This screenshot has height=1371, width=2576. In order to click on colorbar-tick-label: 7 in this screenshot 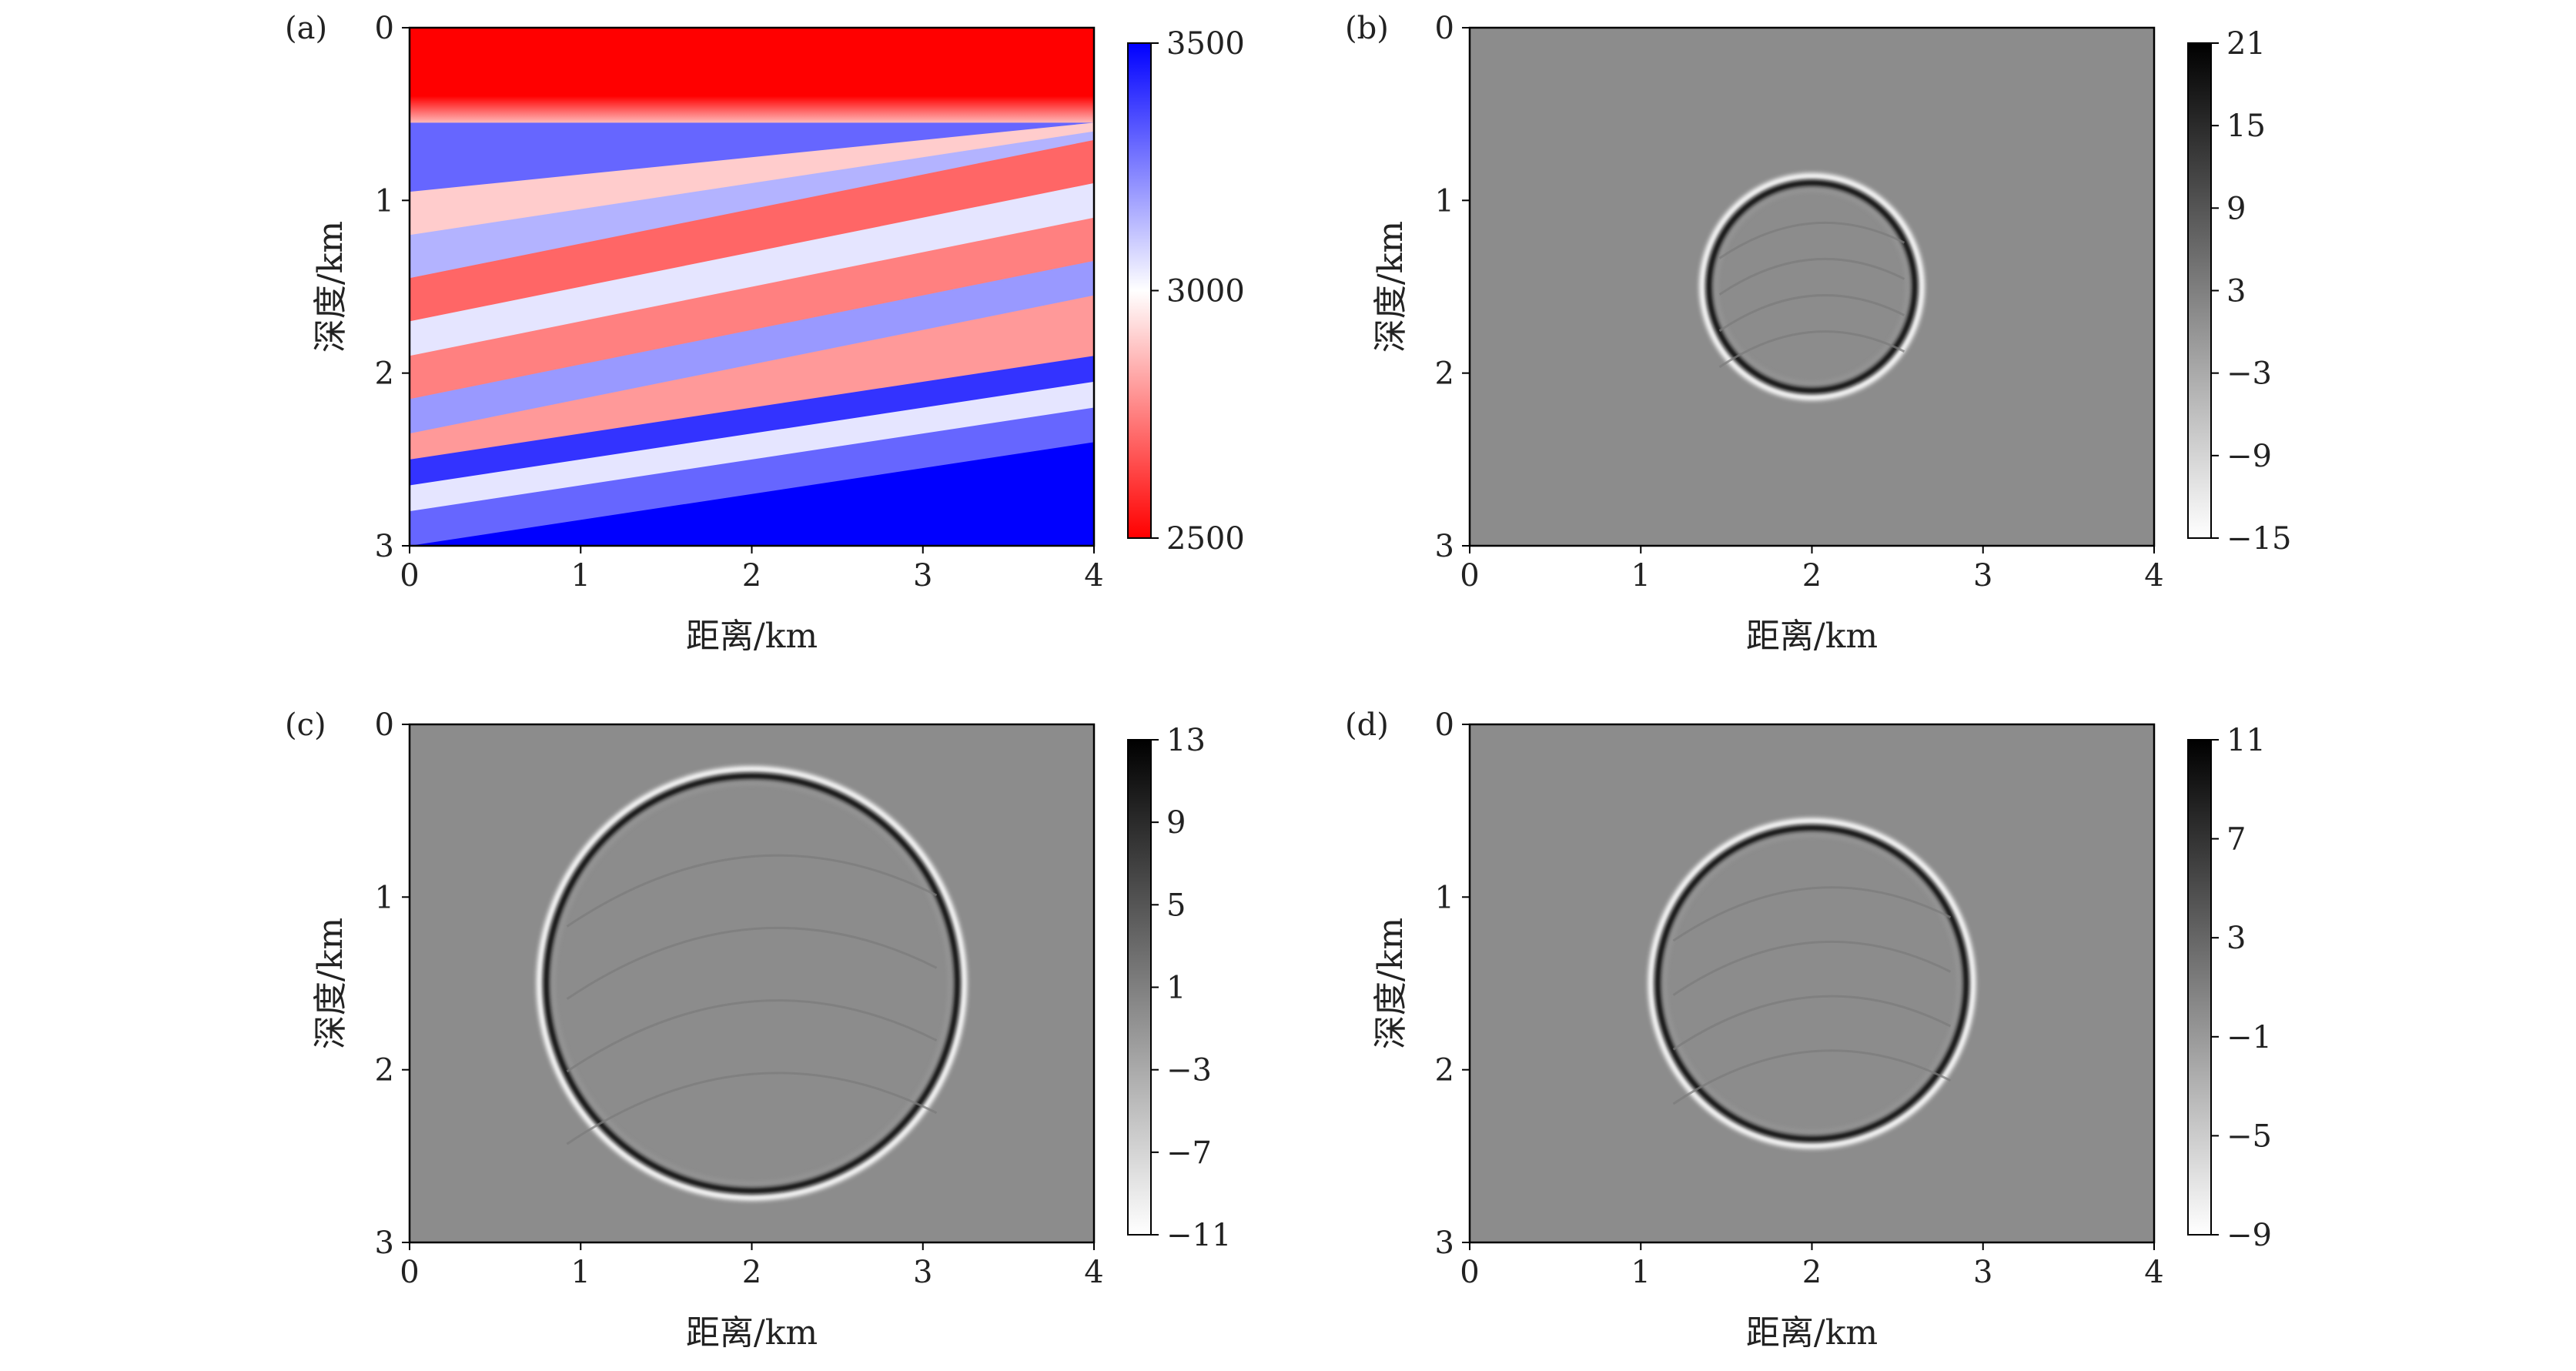, I will do `click(2236, 840)`.